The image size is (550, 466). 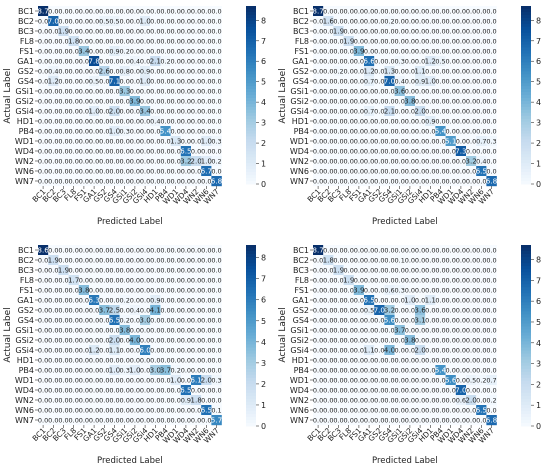 What do you see at coordinates (26, 310) in the screenshot?
I see `y-tick-label: GS2` at bounding box center [26, 310].